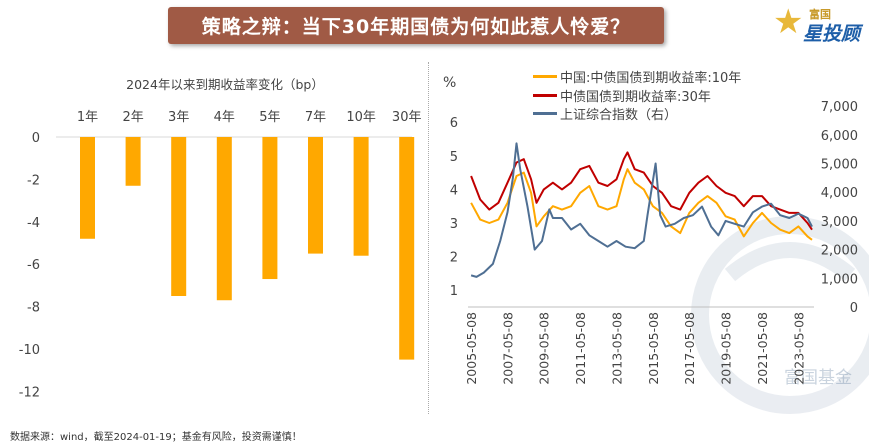 The height and width of the screenshot is (443, 869). I want to click on x-tick-label: 2005-05-08, so click(471, 348).